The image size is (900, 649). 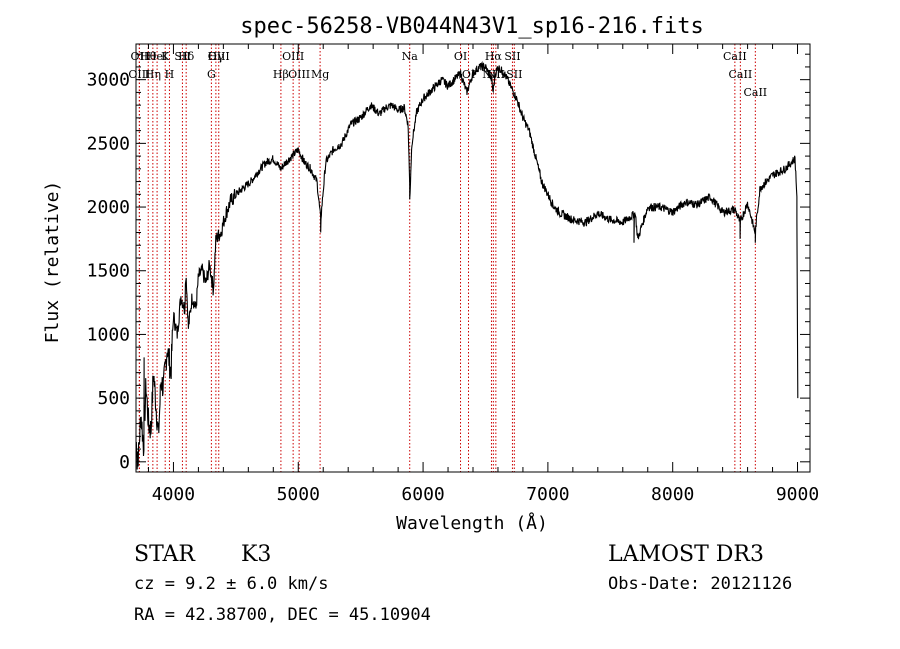 I want to click on marker-label-26: CaII, so click(x=755, y=92).